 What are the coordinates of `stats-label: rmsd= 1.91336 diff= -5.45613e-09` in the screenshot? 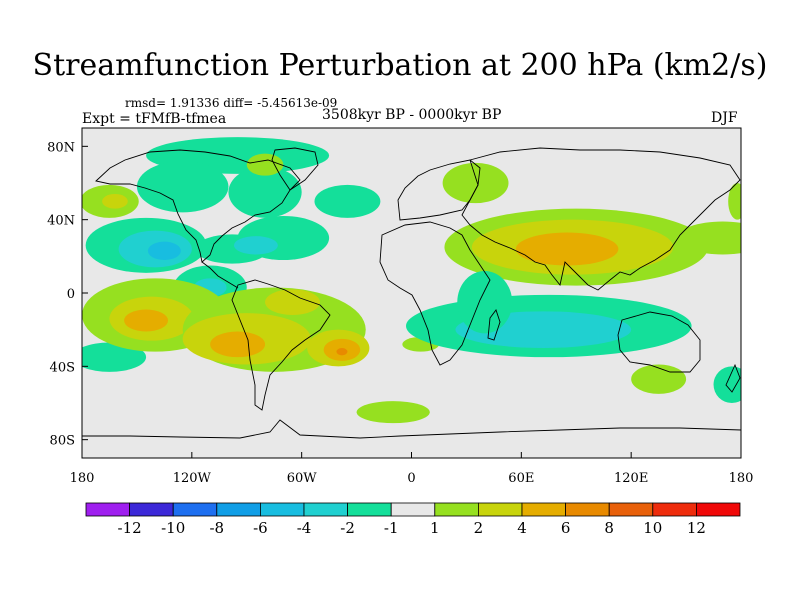 It's located at (231, 103).